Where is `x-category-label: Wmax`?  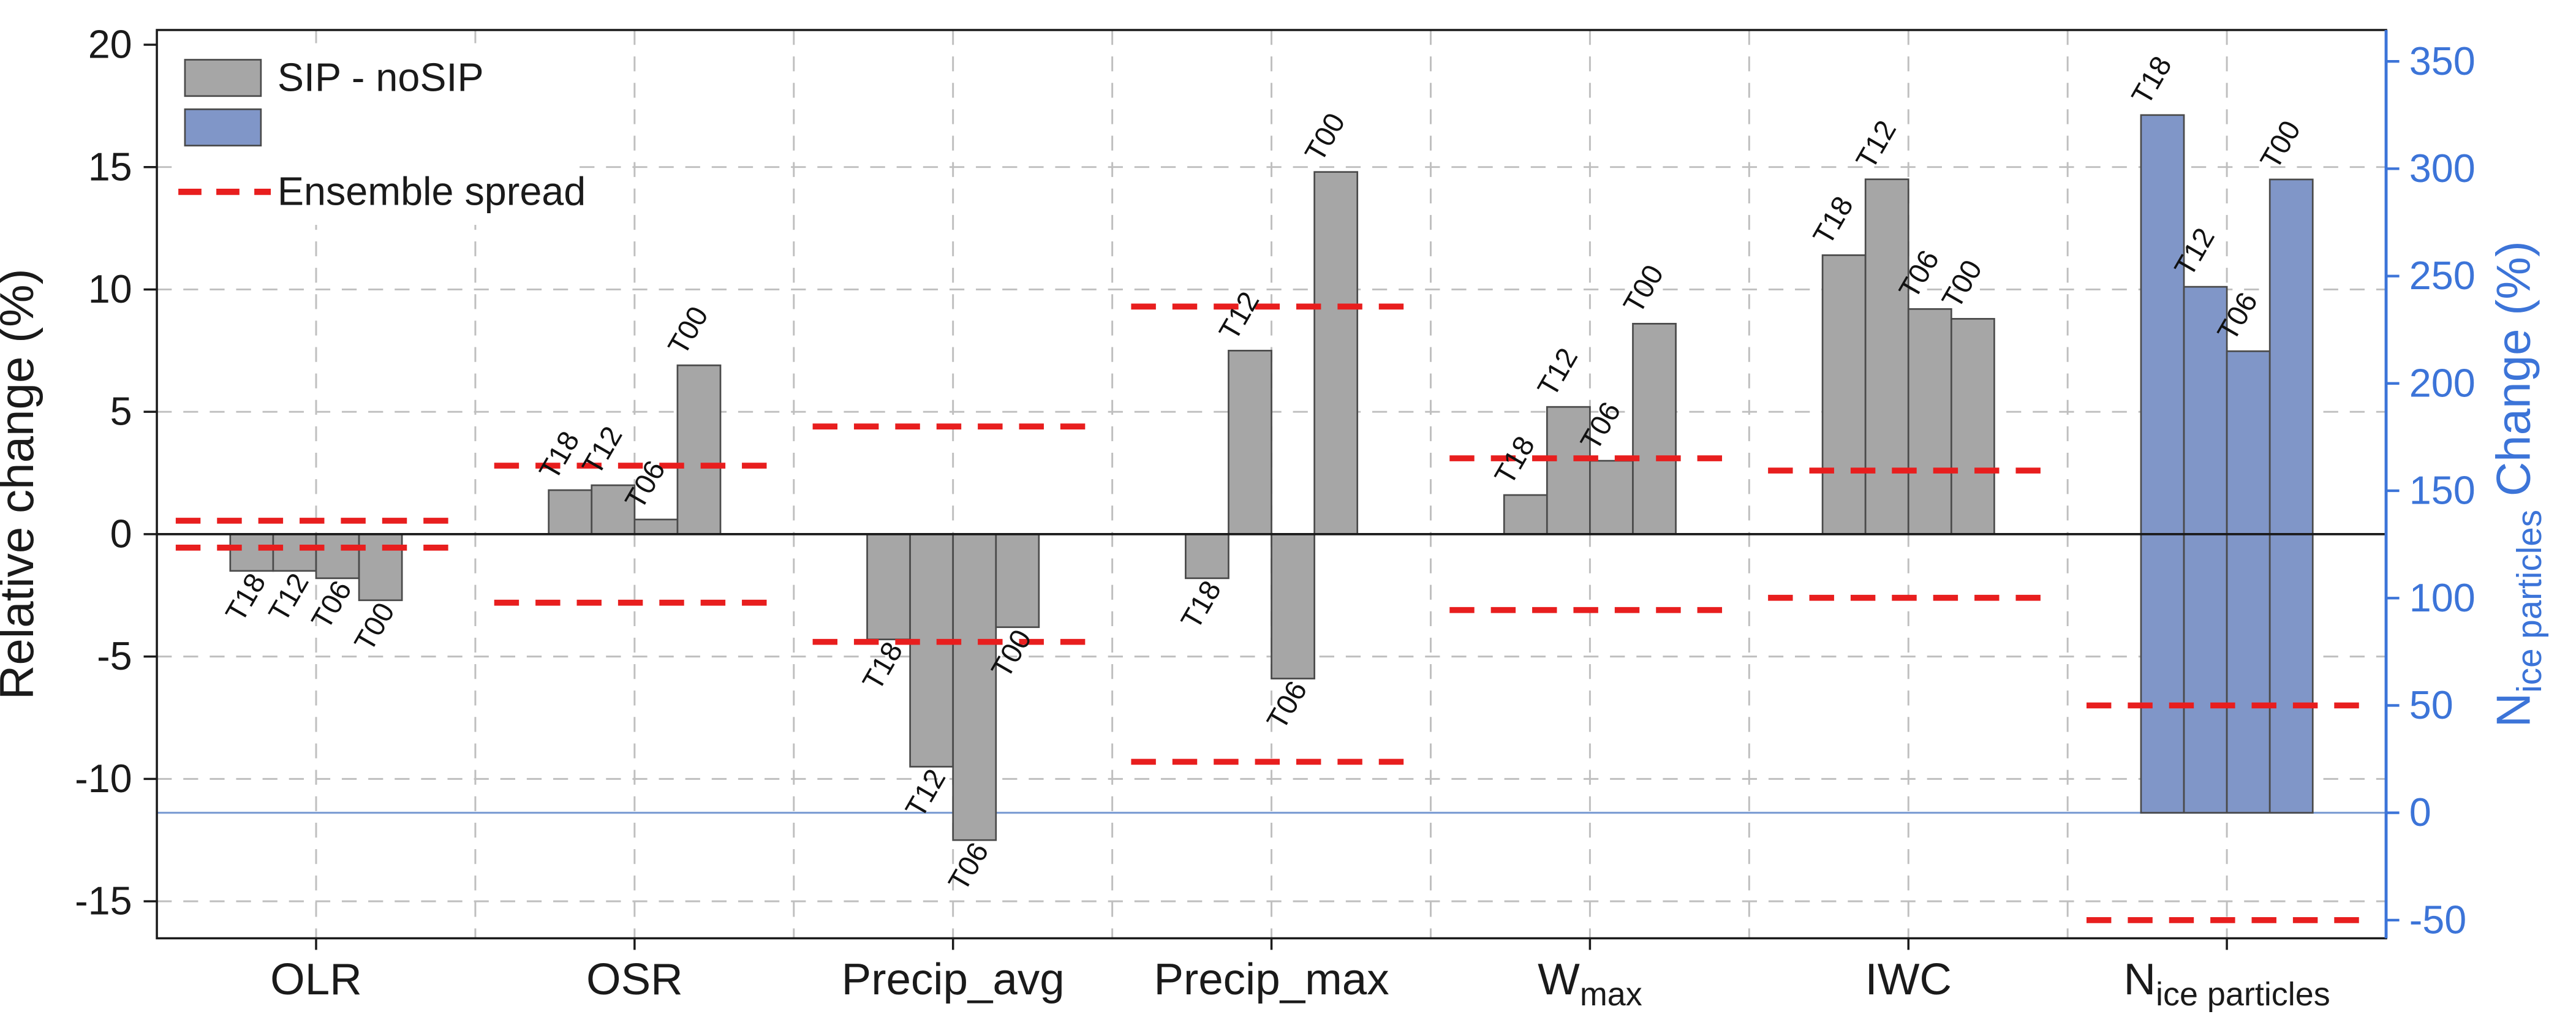 x-category-label: Wmax is located at coordinates (1590, 984).